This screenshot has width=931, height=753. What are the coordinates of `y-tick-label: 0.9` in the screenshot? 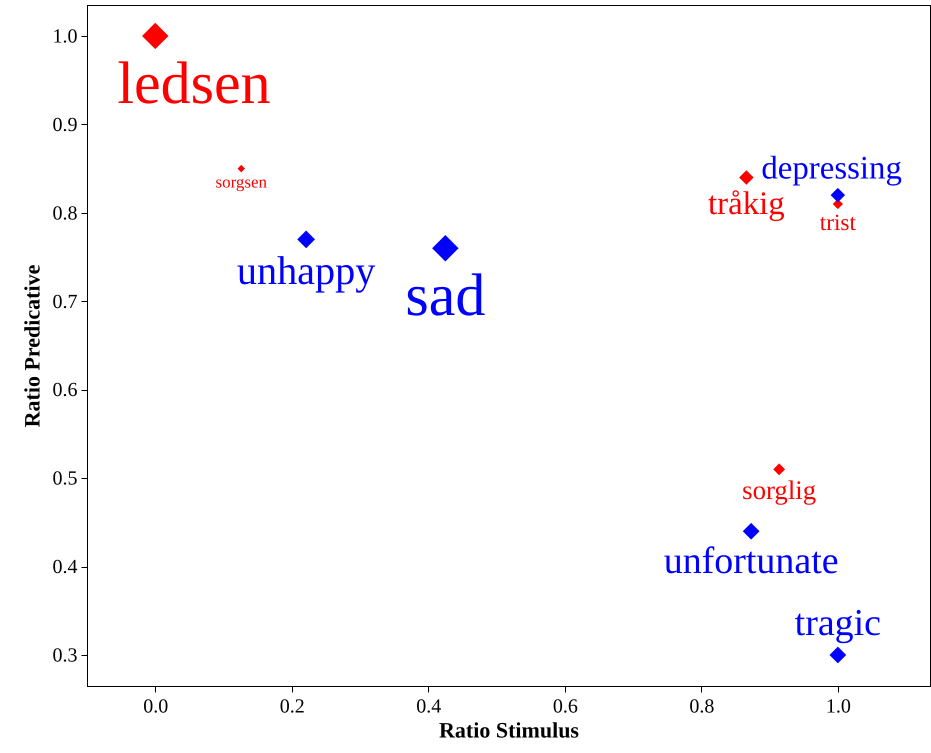 It's located at (65, 125).